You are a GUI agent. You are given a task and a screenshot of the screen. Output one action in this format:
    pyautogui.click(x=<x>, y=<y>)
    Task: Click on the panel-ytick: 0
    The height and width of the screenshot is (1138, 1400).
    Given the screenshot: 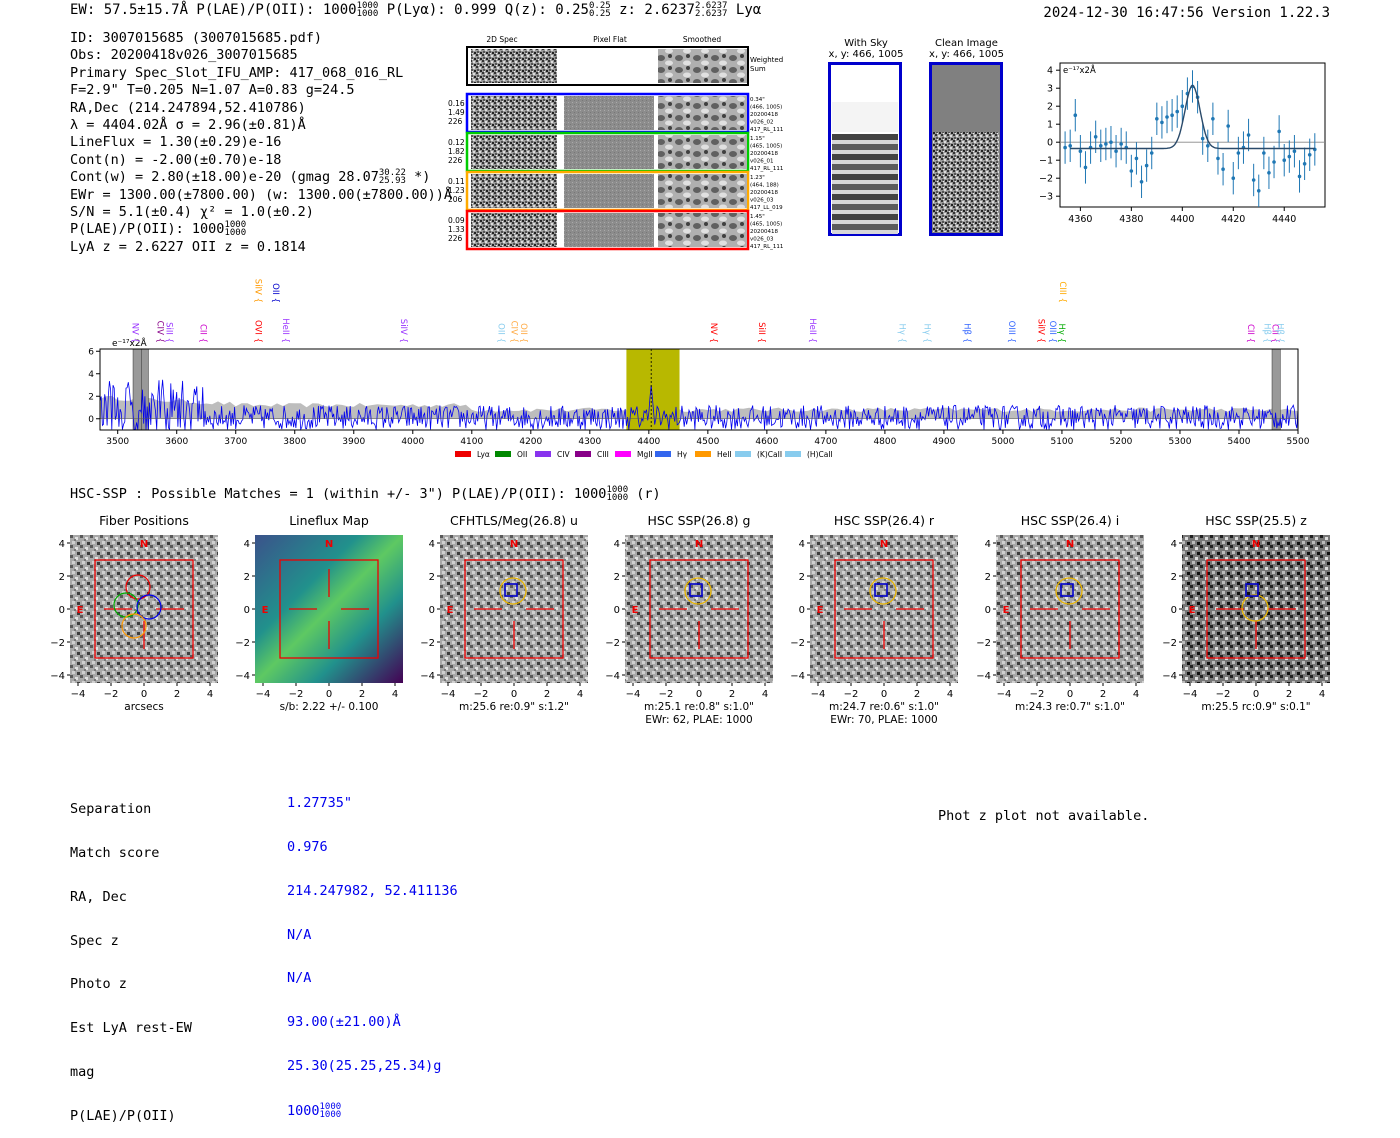 What is the action you would take?
    pyautogui.click(x=62, y=610)
    